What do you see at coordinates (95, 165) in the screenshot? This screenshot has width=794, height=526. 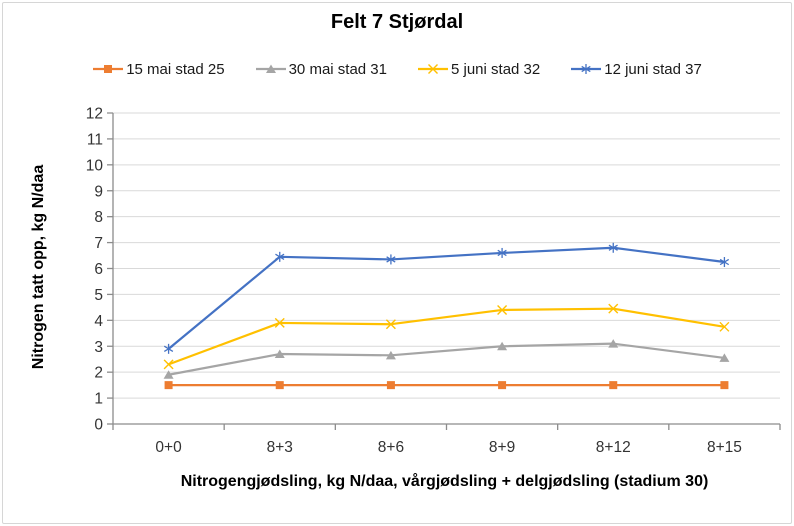 I see `y-tick-label: 10` at bounding box center [95, 165].